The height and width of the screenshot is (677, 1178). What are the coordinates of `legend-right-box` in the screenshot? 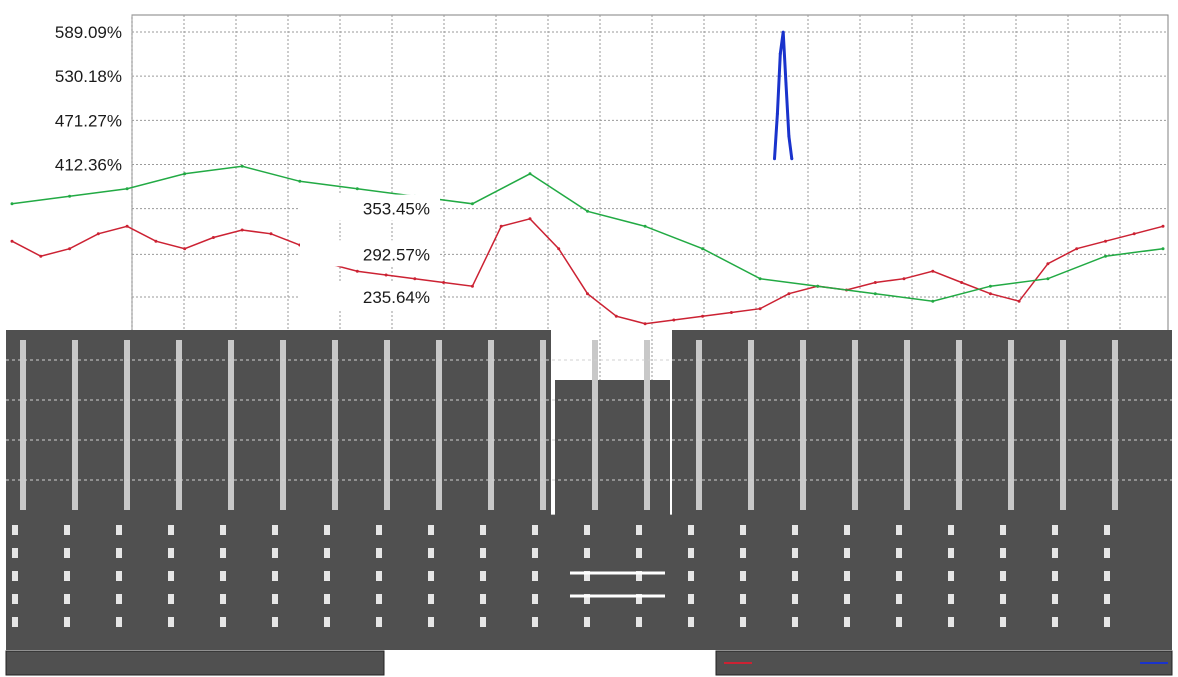 It's located at (944, 663).